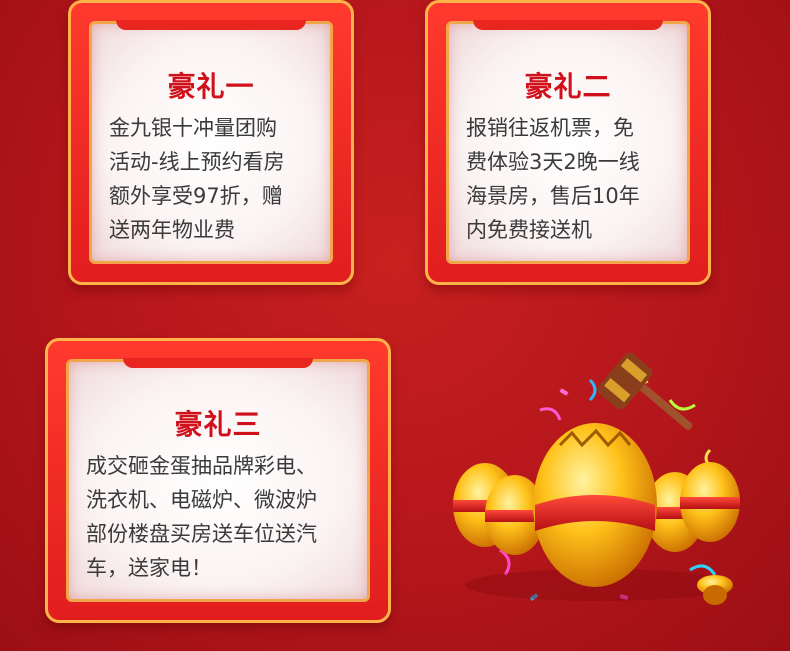  What do you see at coordinates (568, 86) in the screenshot?
I see `gift-title: 豪礼二` at bounding box center [568, 86].